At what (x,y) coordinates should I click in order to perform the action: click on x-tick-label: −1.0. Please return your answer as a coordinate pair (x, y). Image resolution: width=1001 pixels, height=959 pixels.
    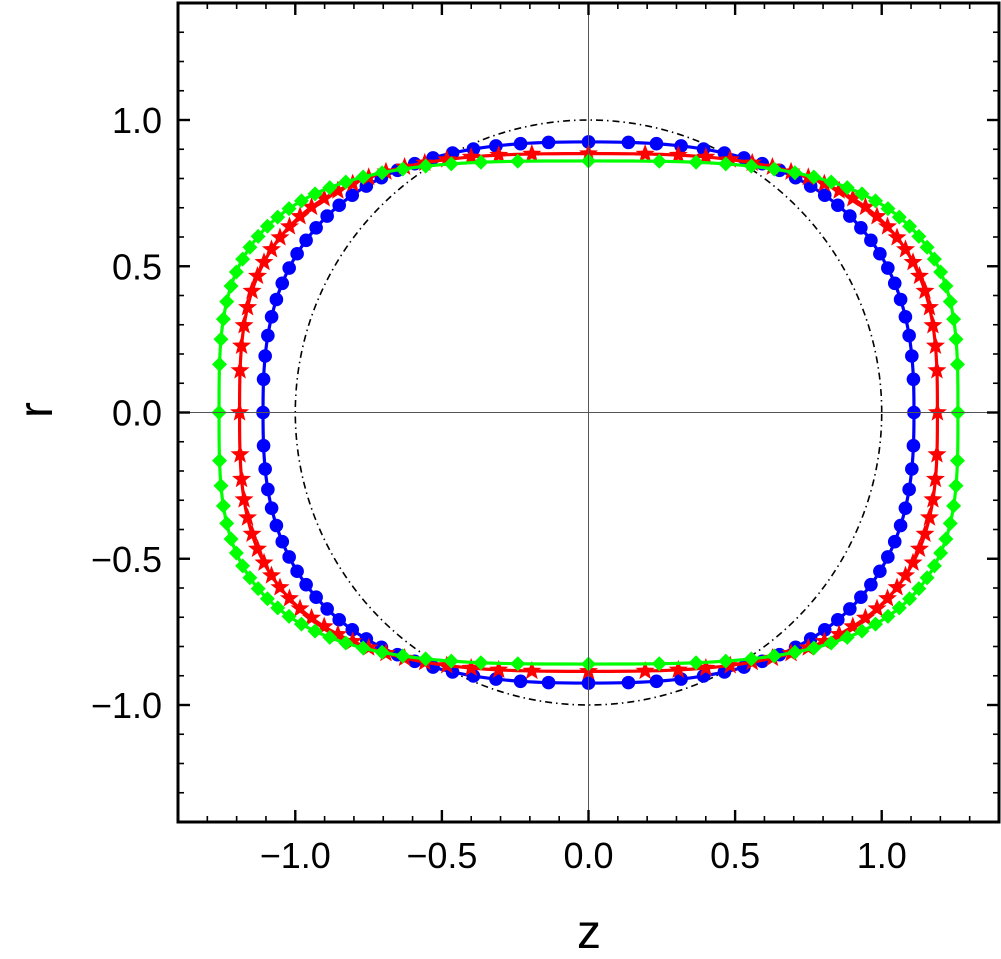
    Looking at the image, I should click on (295, 855).